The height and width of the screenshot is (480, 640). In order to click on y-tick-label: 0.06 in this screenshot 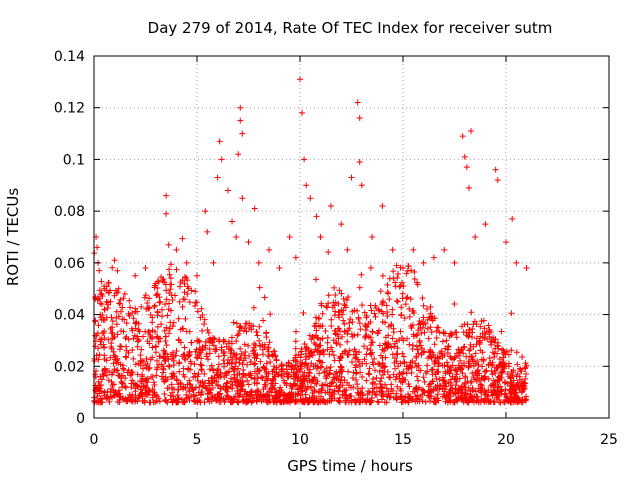, I will do `click(69, 264)`.